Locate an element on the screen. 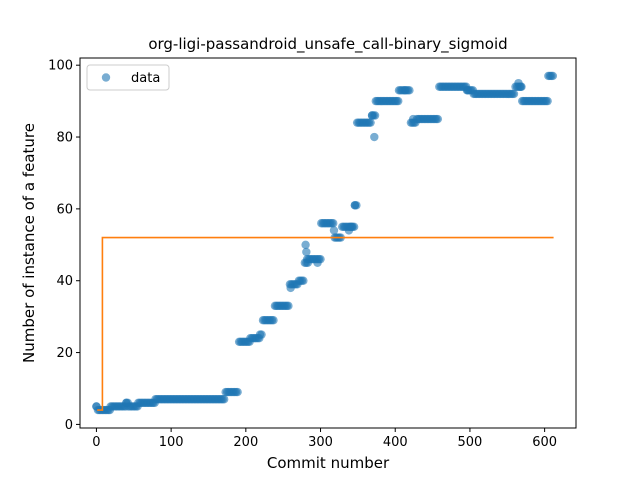 The height and width of the screenshot is (484, 640). legend: data is located at coordinates (128, 77).